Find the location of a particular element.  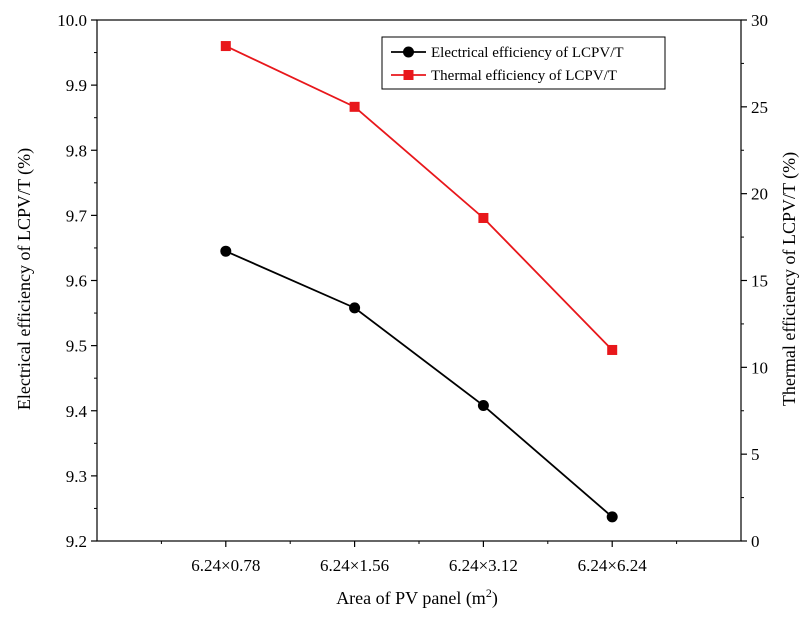

y-tick-label-right: 15 is located at coordinates (759, 281).